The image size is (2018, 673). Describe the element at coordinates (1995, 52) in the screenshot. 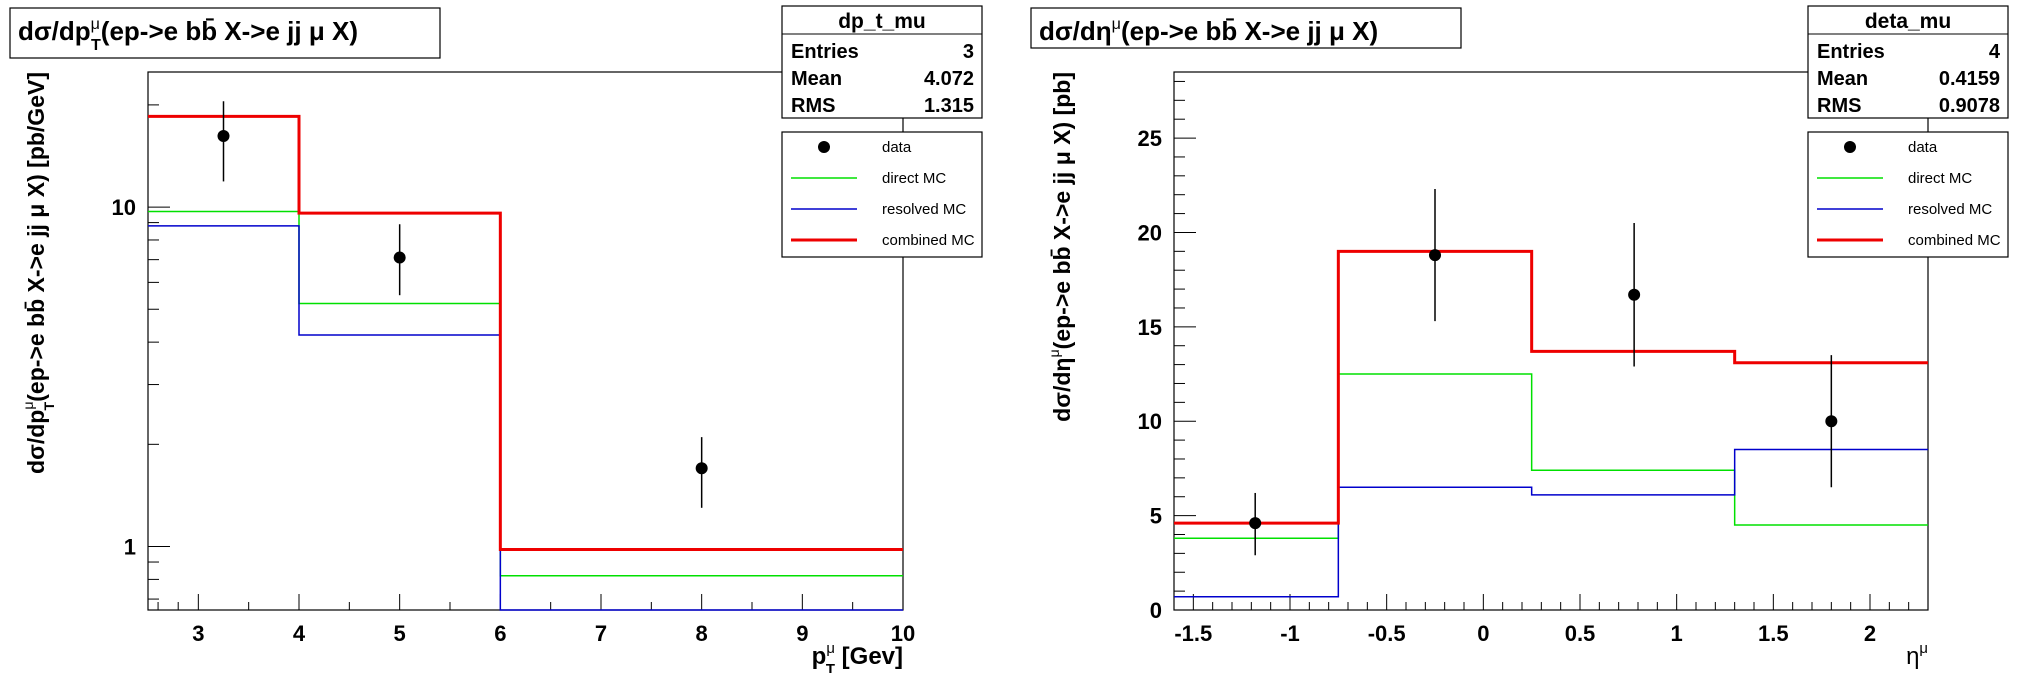

I see `stats-value: 4` at that location.